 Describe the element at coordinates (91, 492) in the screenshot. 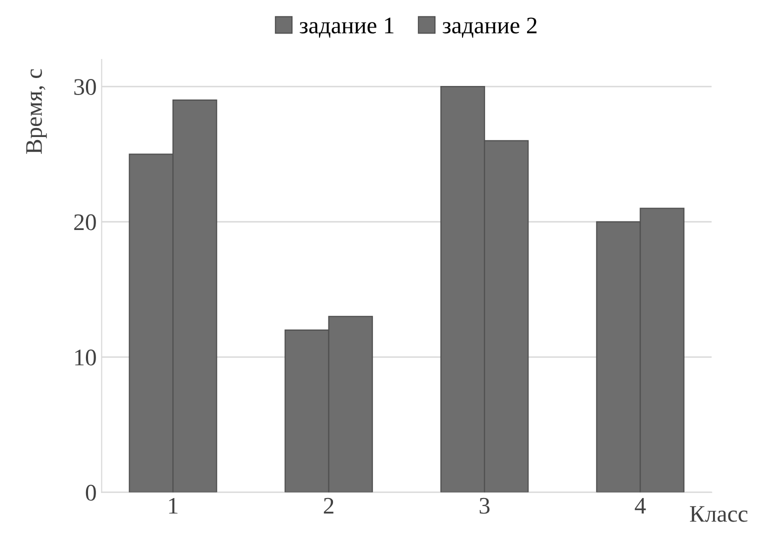

I see `y-tick-label: 0` at that location.